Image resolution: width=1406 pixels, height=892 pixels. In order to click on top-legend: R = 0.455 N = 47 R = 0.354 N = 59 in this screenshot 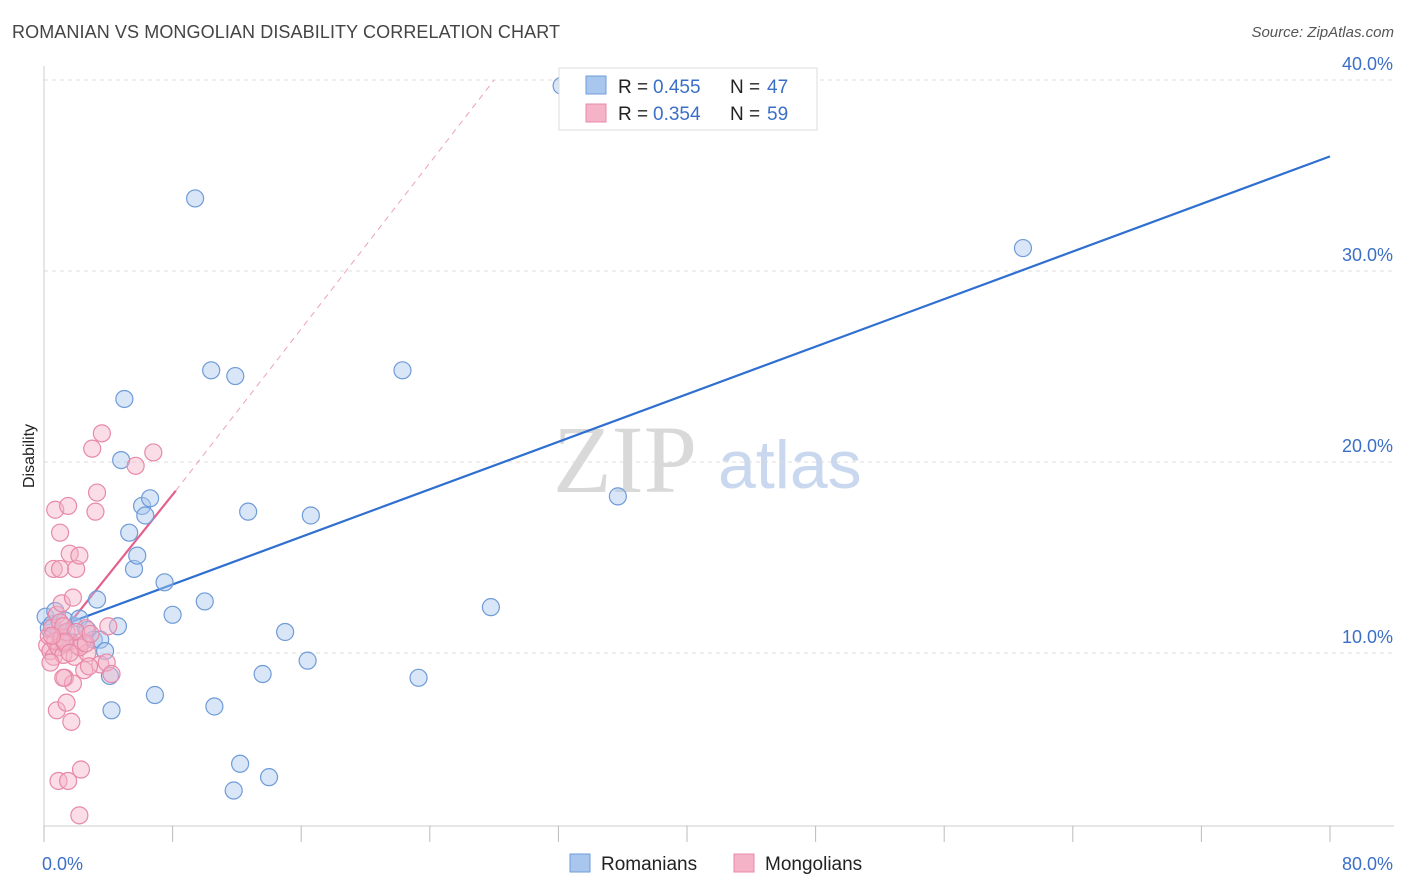, I will do `click(688, 99)`.